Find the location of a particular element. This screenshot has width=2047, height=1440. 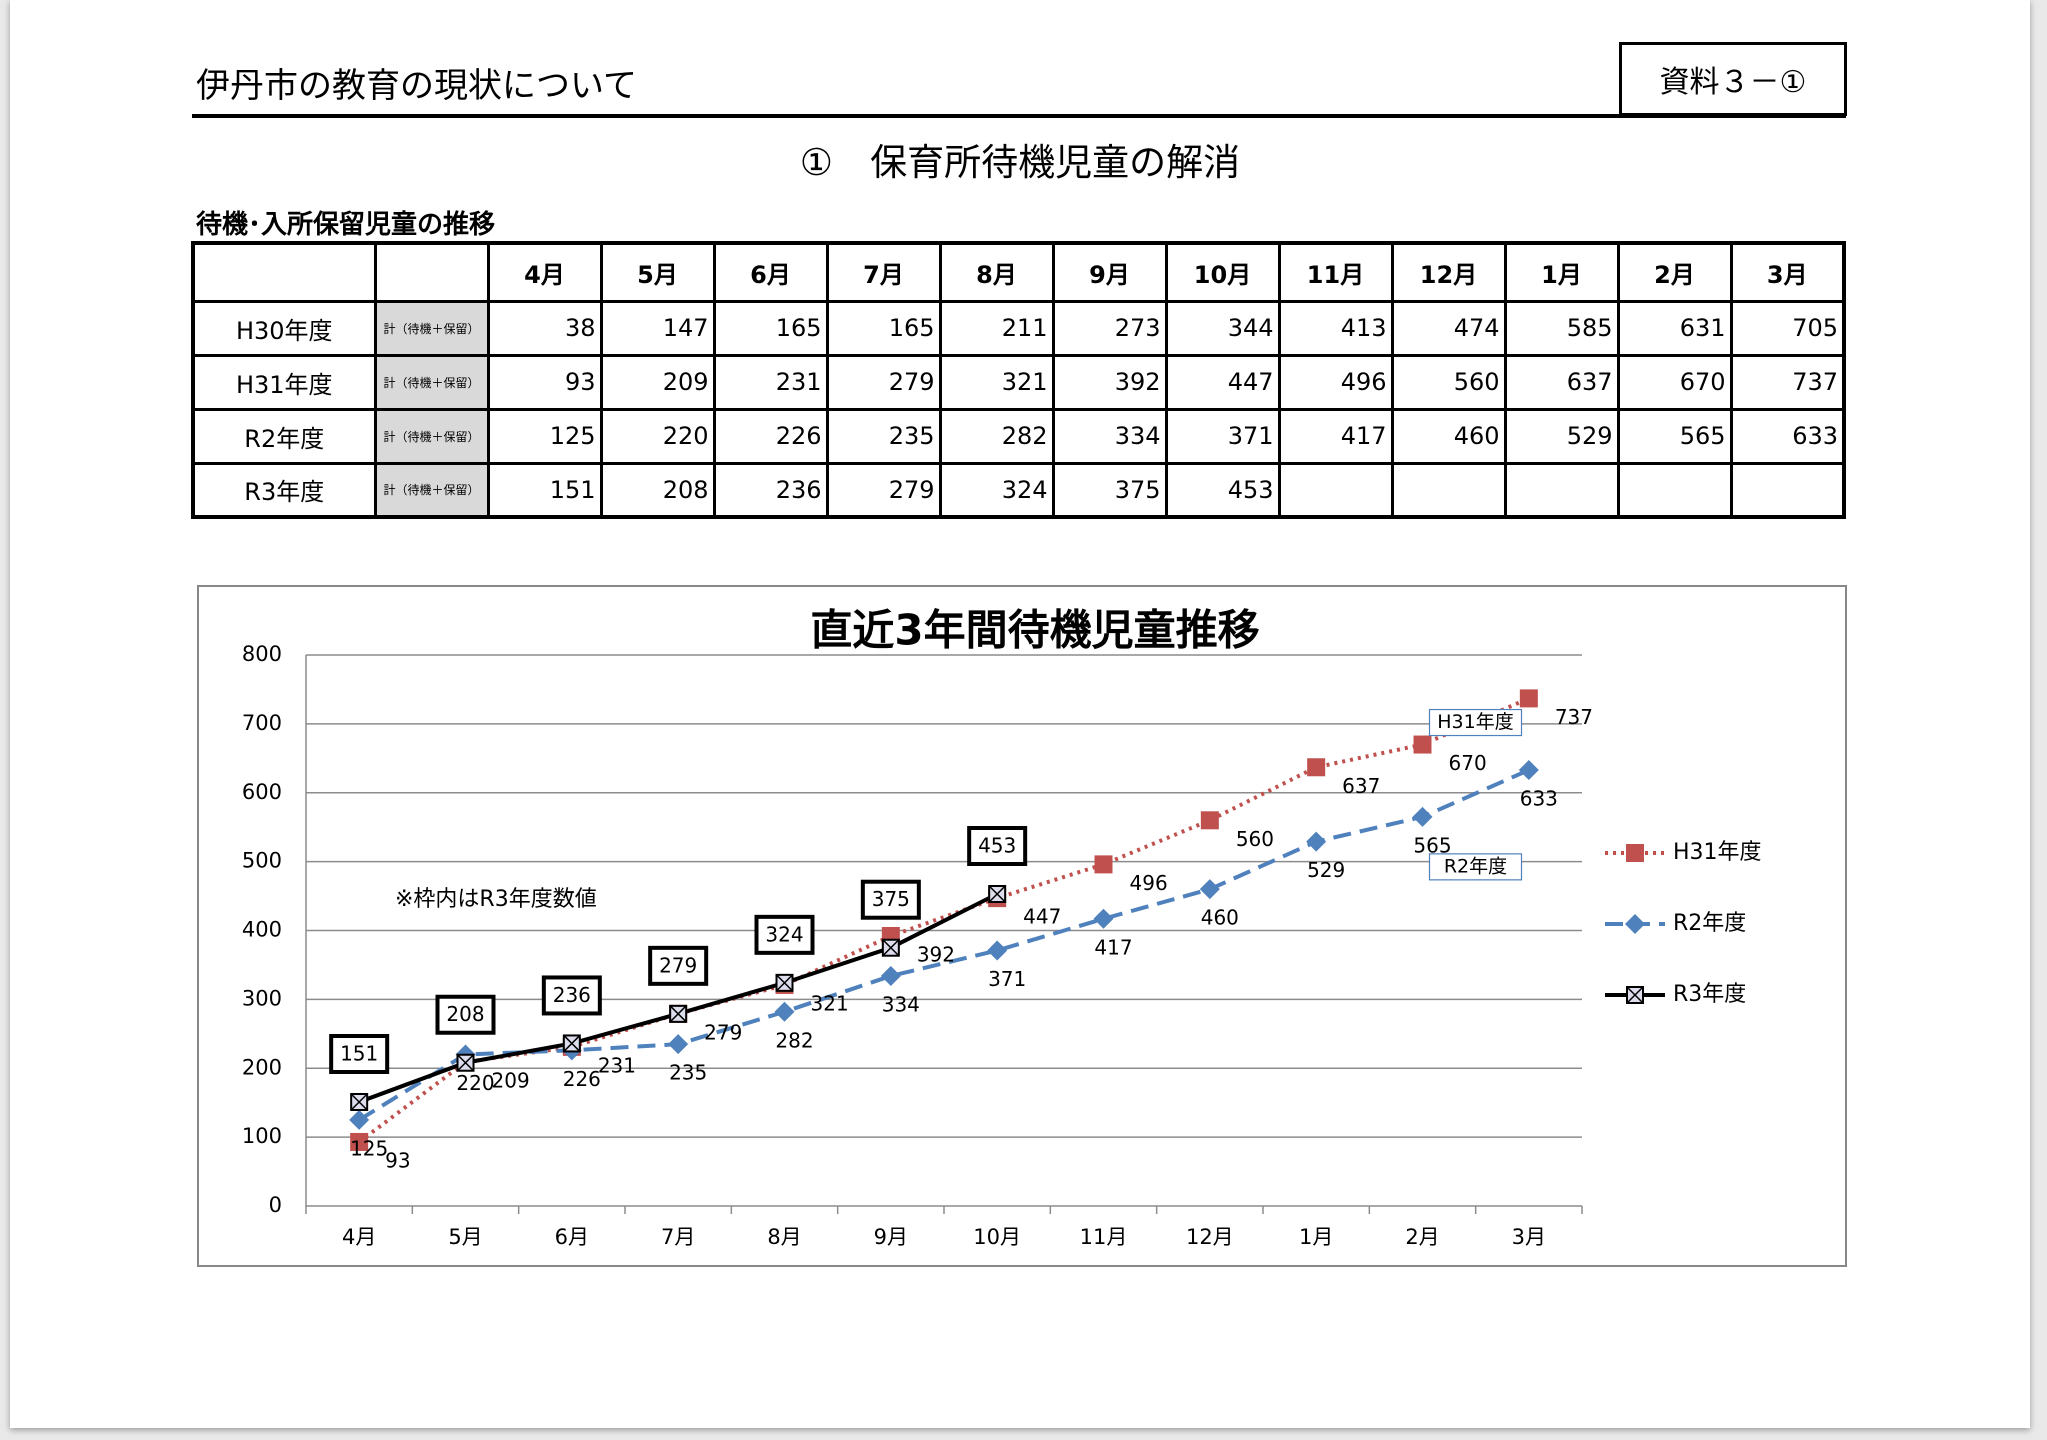

chart-title: 直近3年間待機児童推移 is located at coordinates (1034, 630).